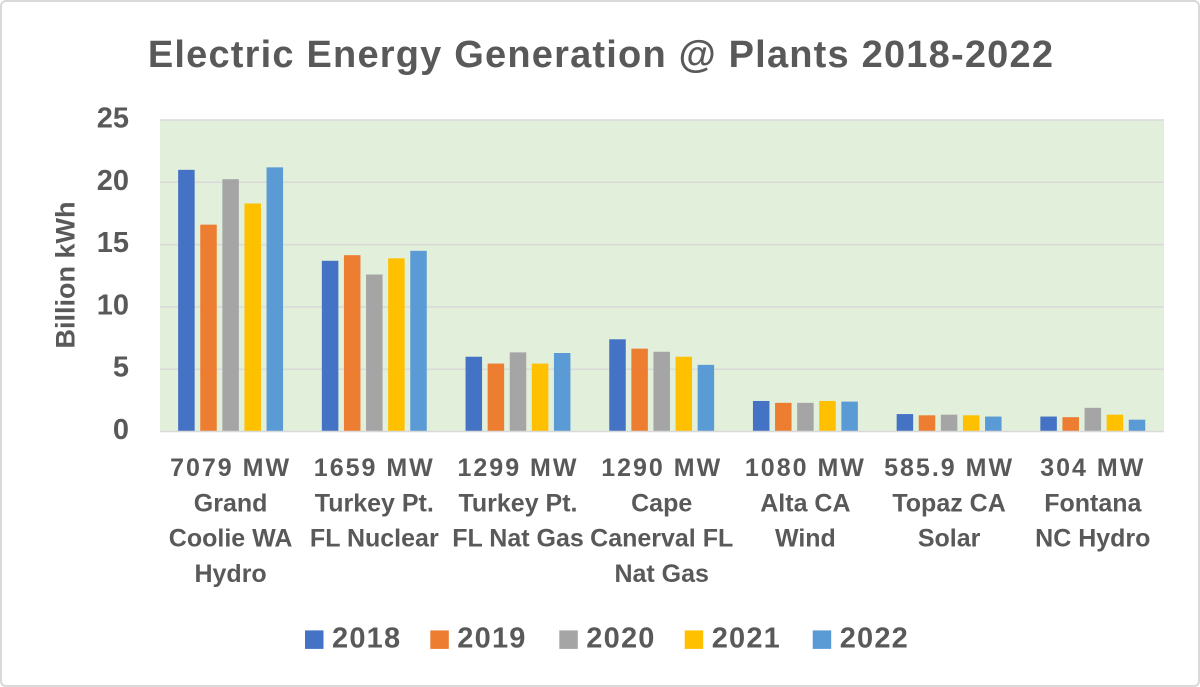 This screenshot has height=687, width=1200. What do you see at coordinates (231, 503) in the screenshot?
I see `svg-text: Grand` at bounding box center [231, 503].